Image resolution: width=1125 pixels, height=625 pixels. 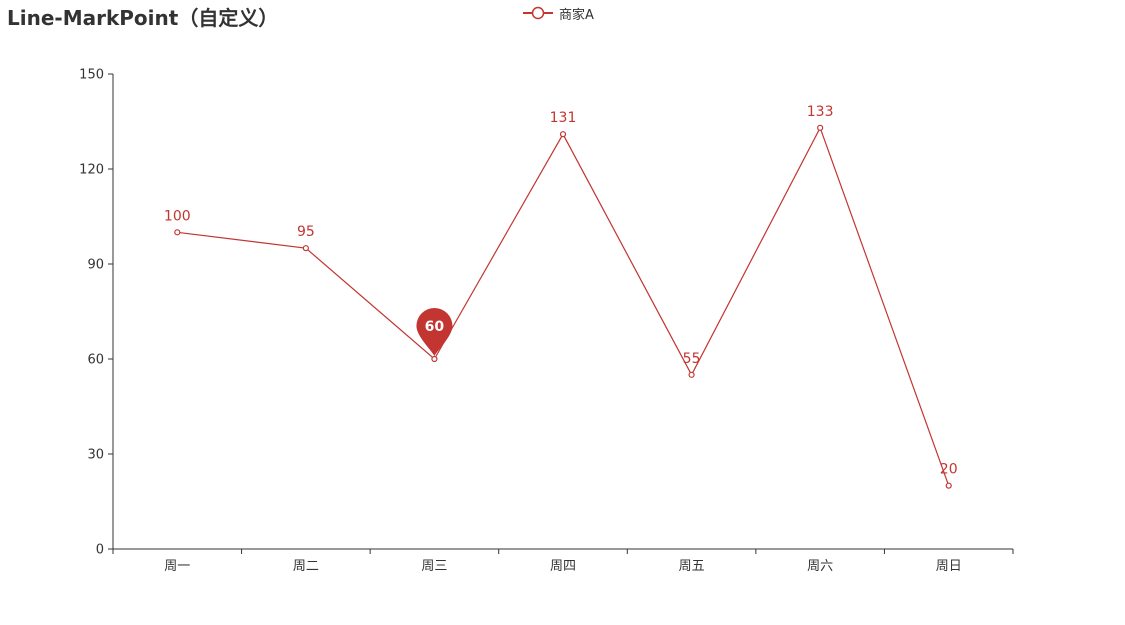 I want to click on data-label: 131, so click(x=563, y=118).